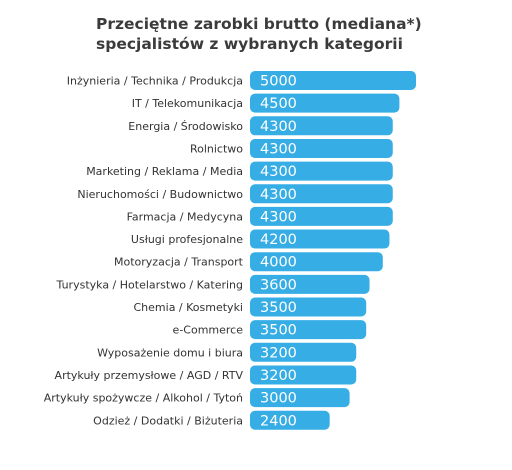 The height and width of the screenshot is (470, 512). I want to click on bar-row: Rolnictwo 4300, so click(291, 148).